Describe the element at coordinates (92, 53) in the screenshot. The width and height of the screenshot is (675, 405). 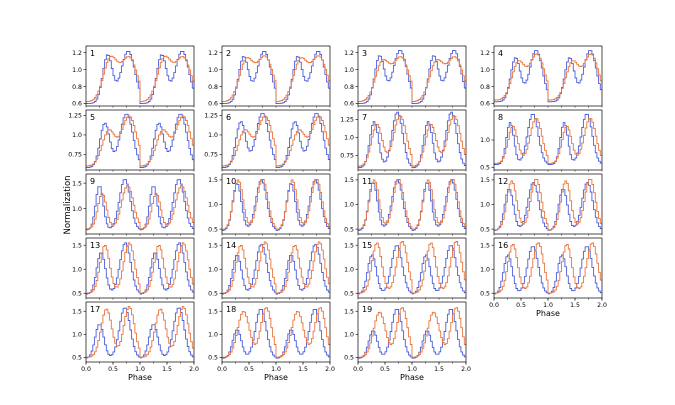
I see `panel-number: 1` at that location.